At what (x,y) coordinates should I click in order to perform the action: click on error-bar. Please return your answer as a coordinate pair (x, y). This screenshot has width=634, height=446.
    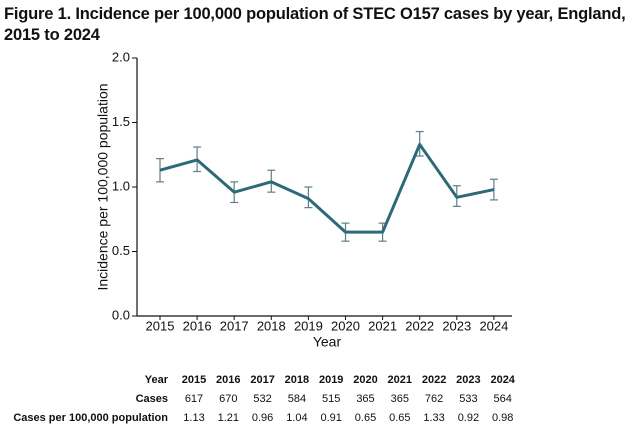
    Looking at the image, I should click on (493, 189).